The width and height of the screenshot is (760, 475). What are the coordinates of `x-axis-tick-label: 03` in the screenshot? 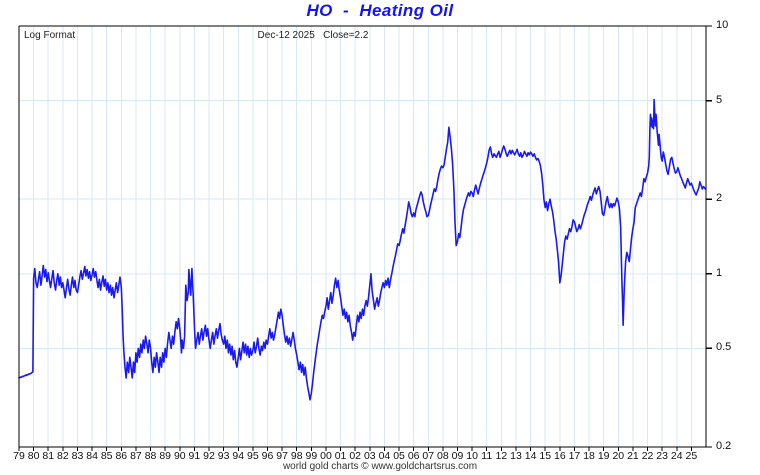 It's located at (369, 456).